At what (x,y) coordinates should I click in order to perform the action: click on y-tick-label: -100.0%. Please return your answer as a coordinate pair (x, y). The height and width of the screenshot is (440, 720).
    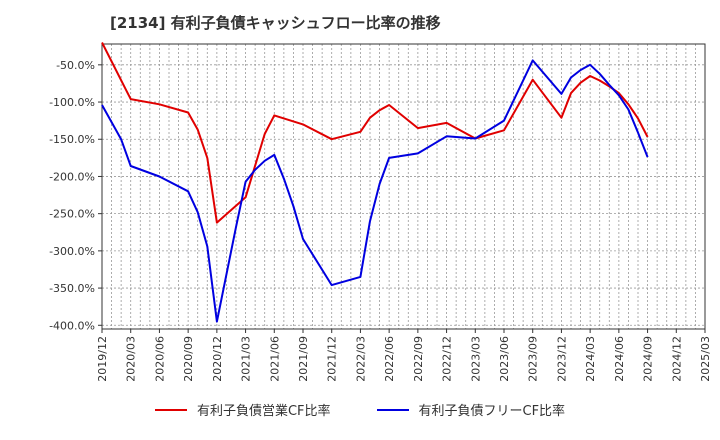
    Looking at the image, I should click on (72, 102).